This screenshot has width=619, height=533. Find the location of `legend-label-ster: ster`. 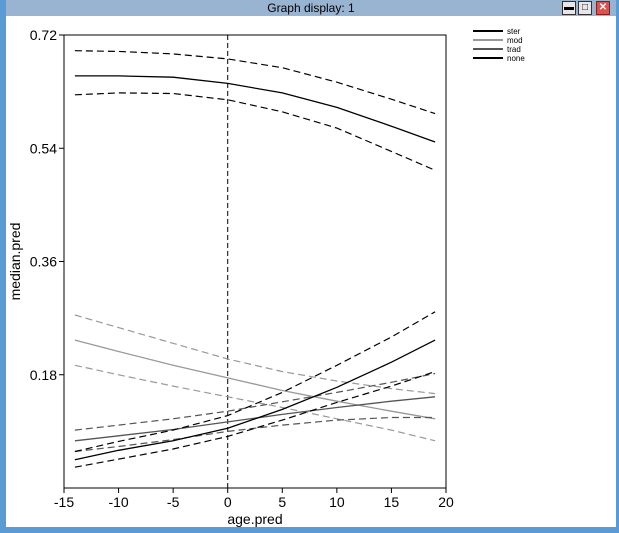

legend-label-ster: ster is located at coordinates (514, 31).